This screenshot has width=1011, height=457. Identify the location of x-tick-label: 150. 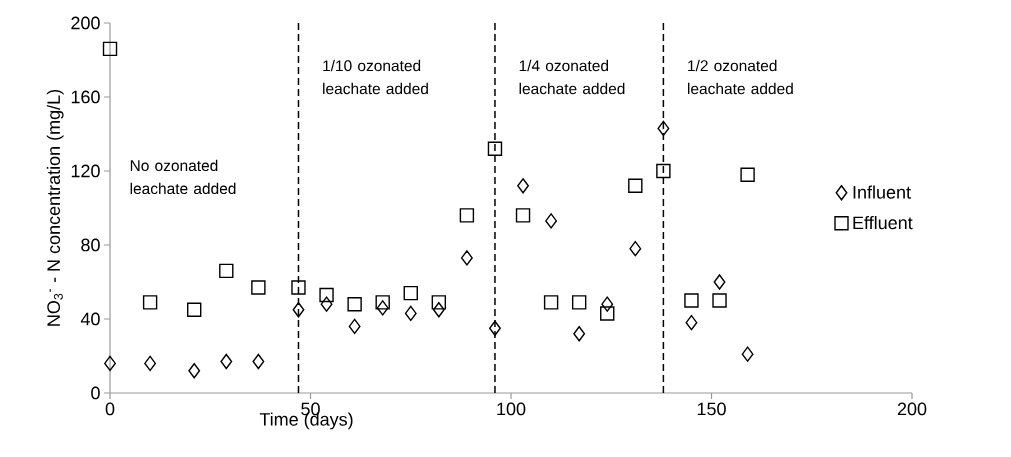
(711, 409).